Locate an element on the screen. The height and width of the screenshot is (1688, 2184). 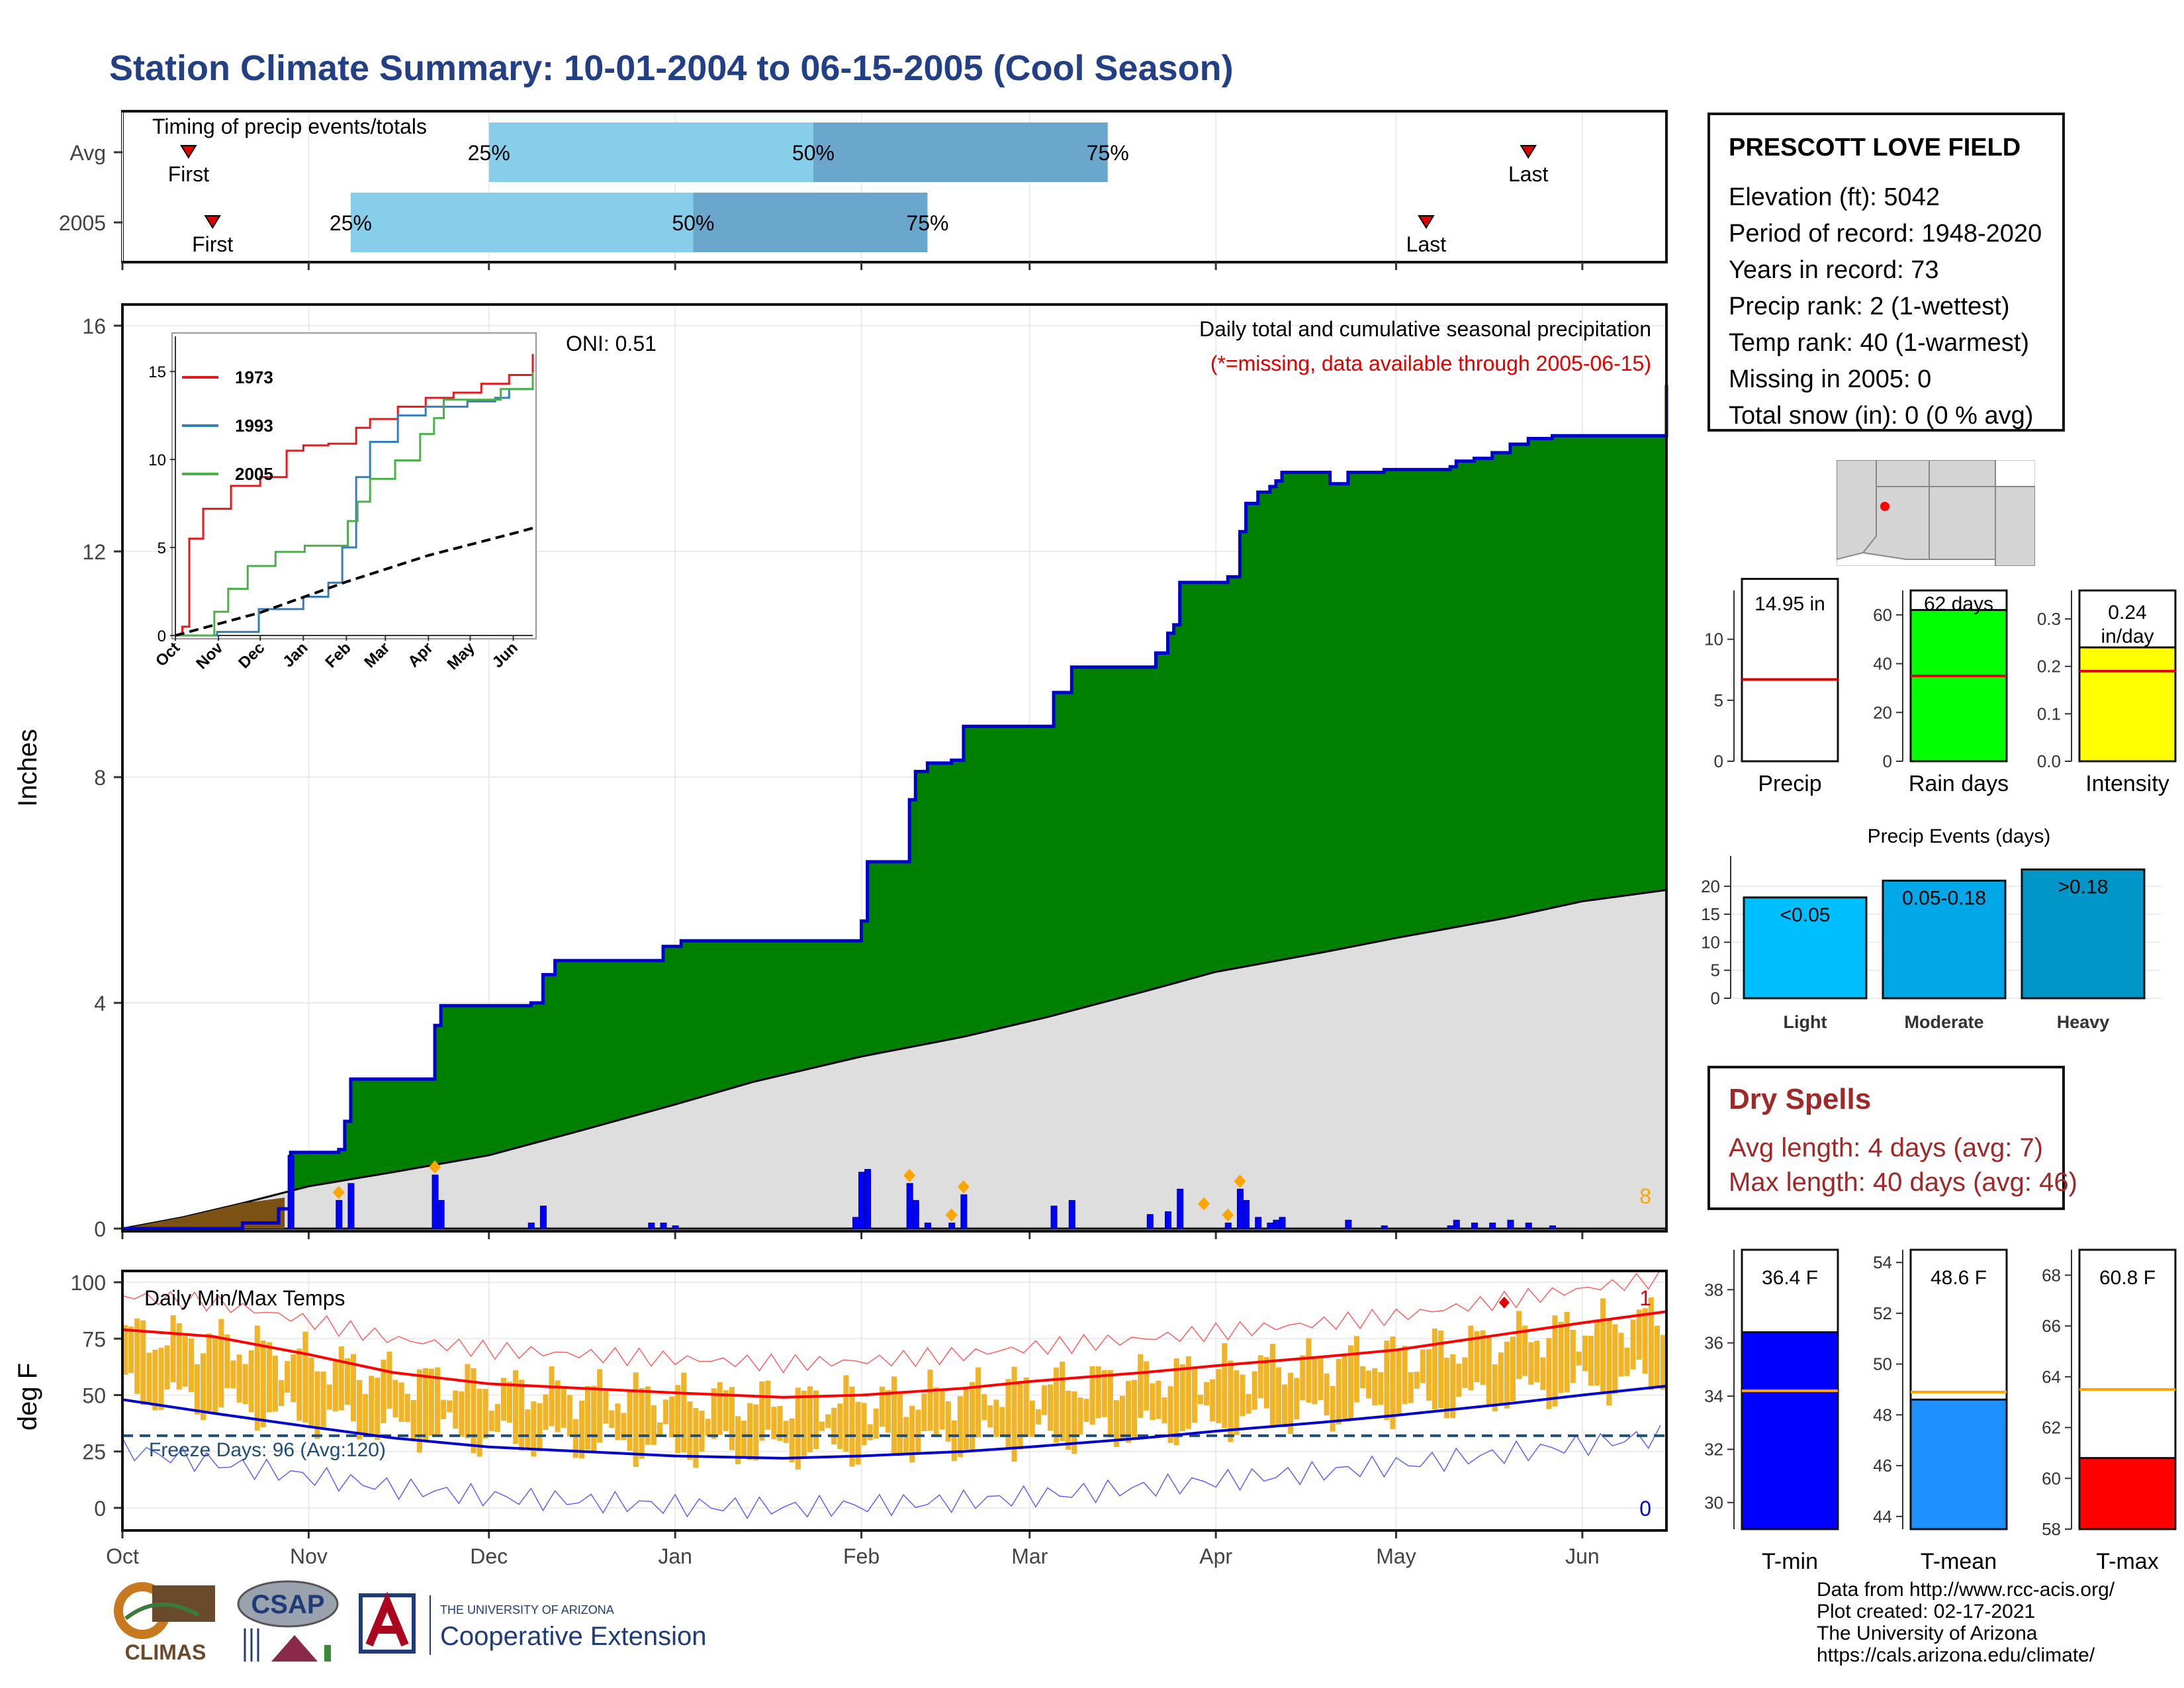
map-state-new-mexico is located at coordinates (1962, 523).